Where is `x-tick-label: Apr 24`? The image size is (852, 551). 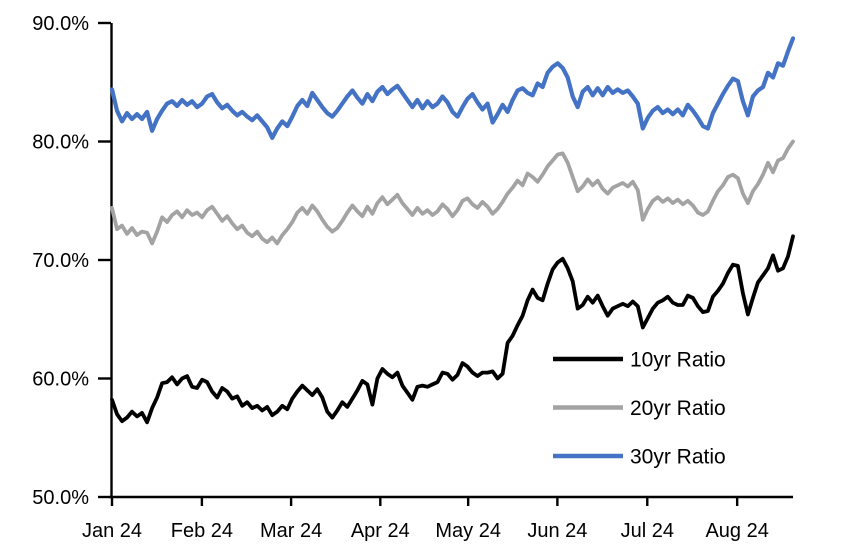
x-tick-label: Apr 24 is located at coordinates (380, 531).